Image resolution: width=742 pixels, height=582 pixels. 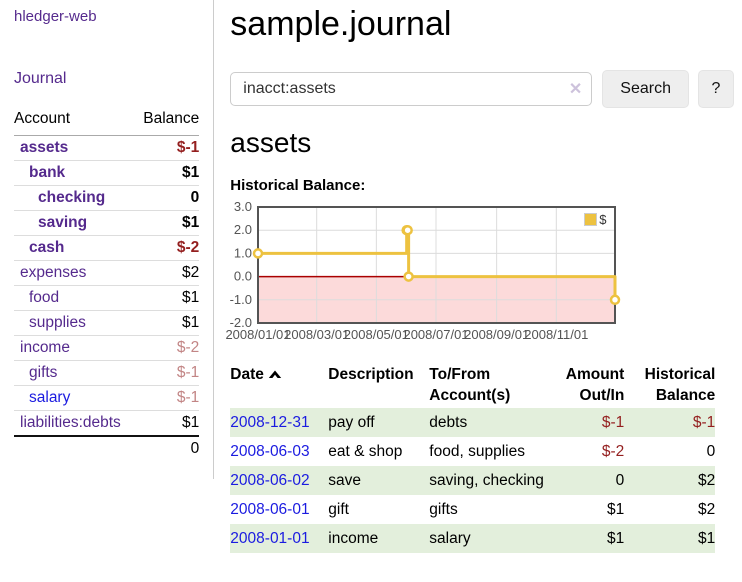 I want to click on account-row: supplies $1, so click(x=107, y=323).